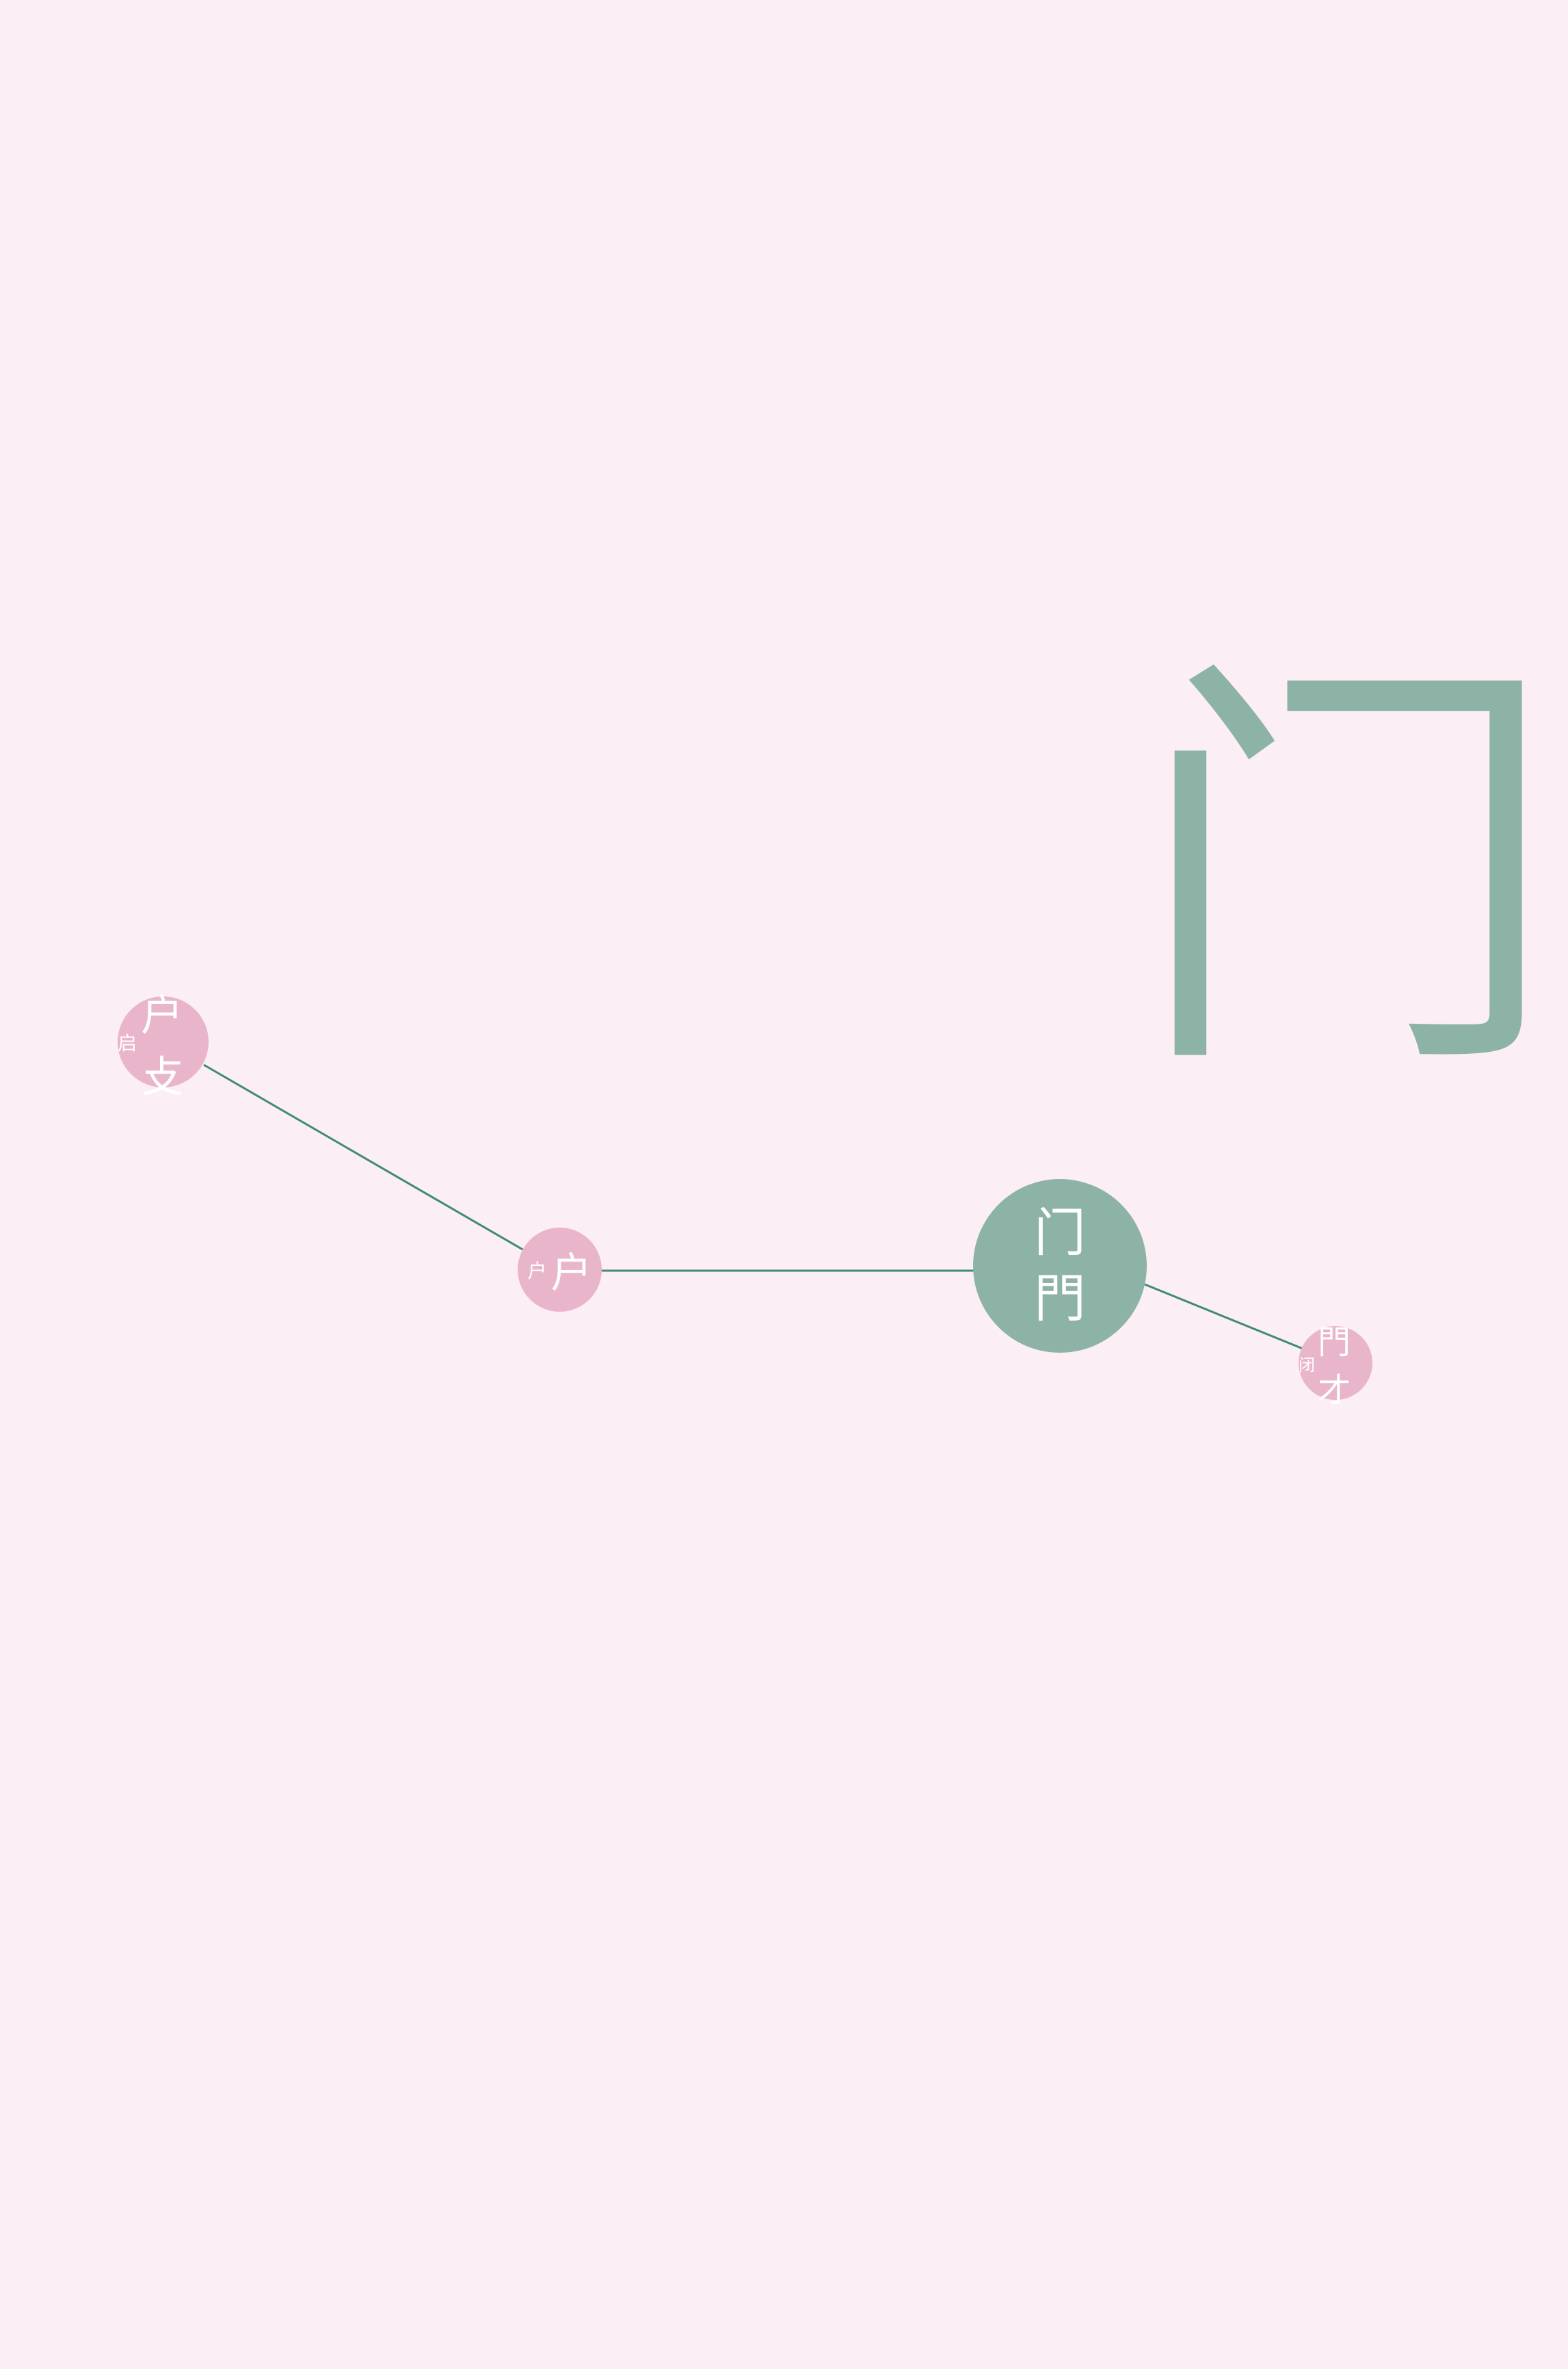 This screenshot has height=2369, width=1568. I want to click on node-qi-ancient: 户攴, so click(162, 1046).